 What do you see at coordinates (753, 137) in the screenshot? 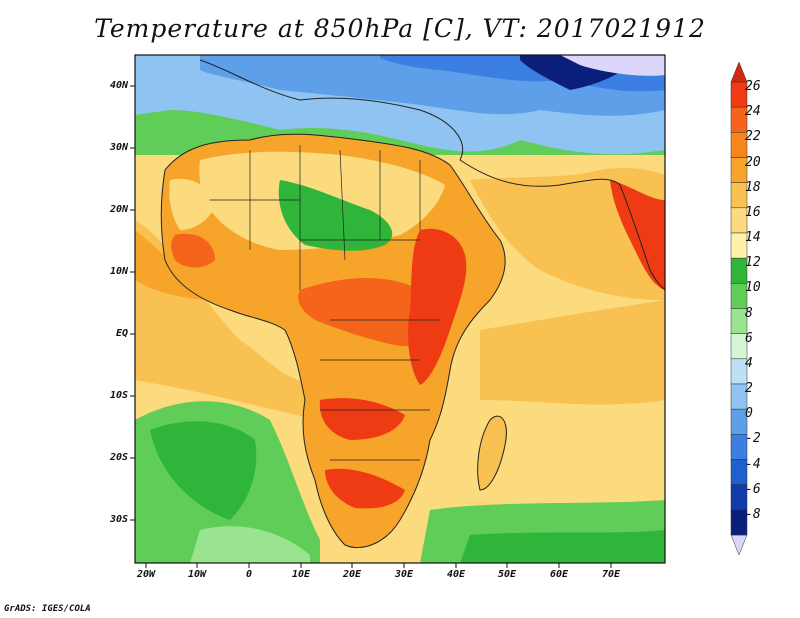
I see `colorbar-label: 22` at bounding box center [753, 137].